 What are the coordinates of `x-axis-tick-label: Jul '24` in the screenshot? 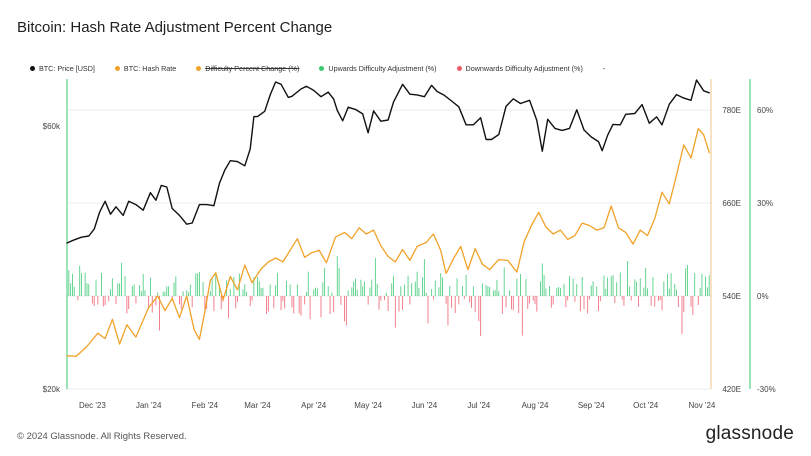 It's located at (478, 405).